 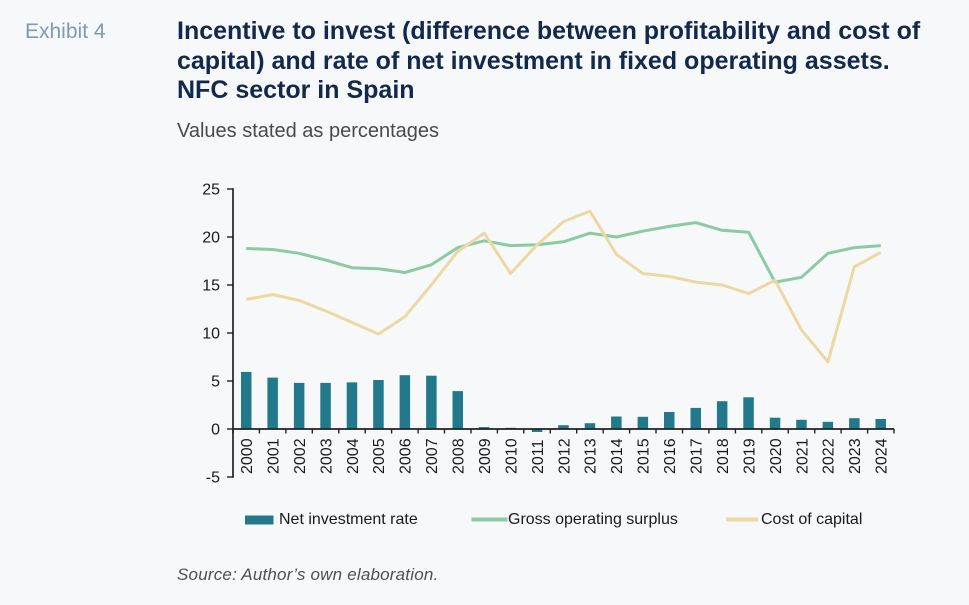 I want to click on svg-text: 2022, so click(x=829, y=456).